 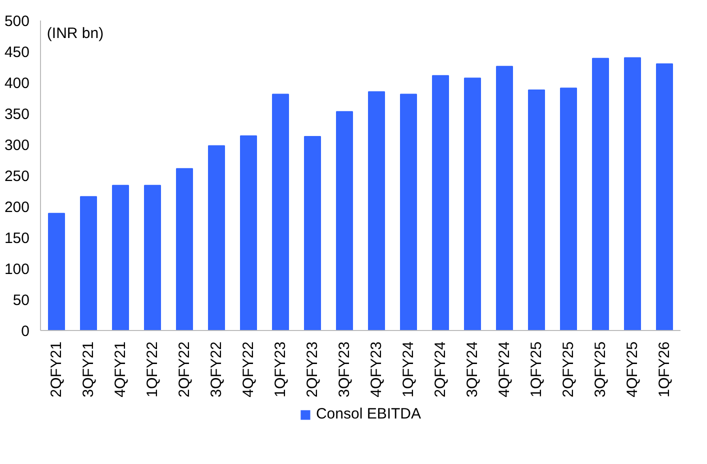 I want to click on y-tick-label: 300, so click(x=17, y=145).